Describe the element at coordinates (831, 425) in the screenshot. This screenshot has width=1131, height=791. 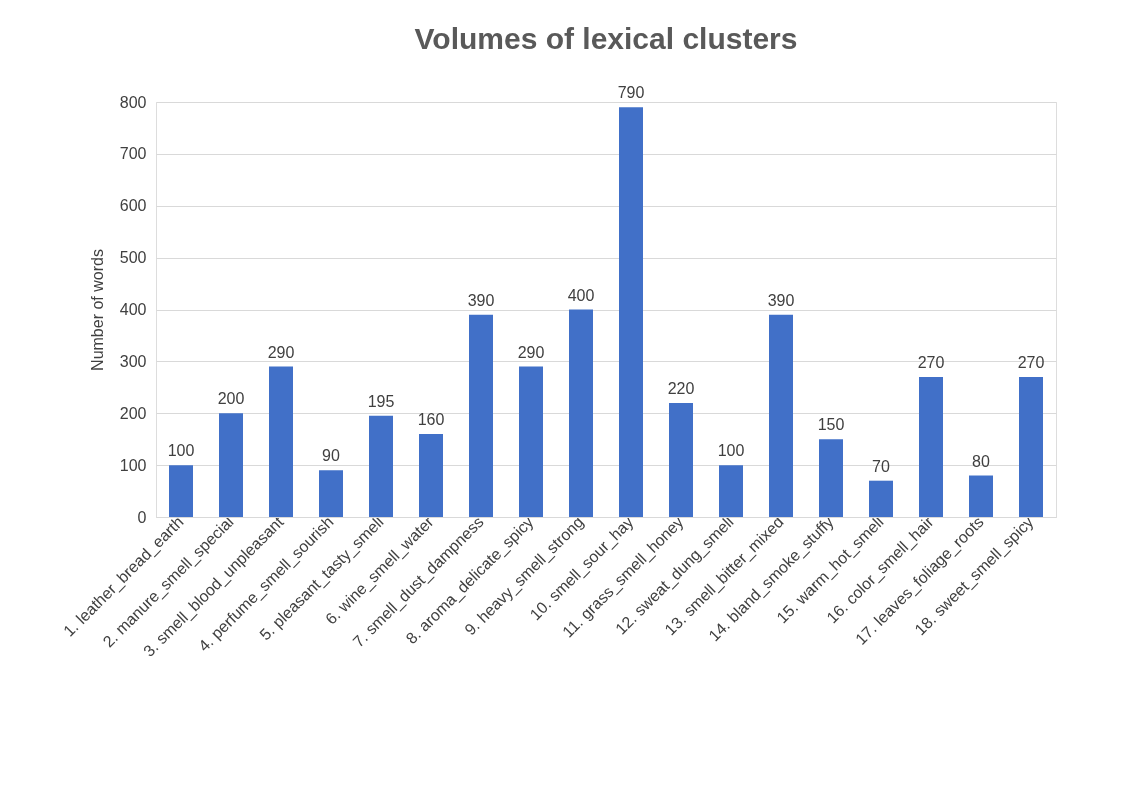
I see `data-label: 150` at that location.